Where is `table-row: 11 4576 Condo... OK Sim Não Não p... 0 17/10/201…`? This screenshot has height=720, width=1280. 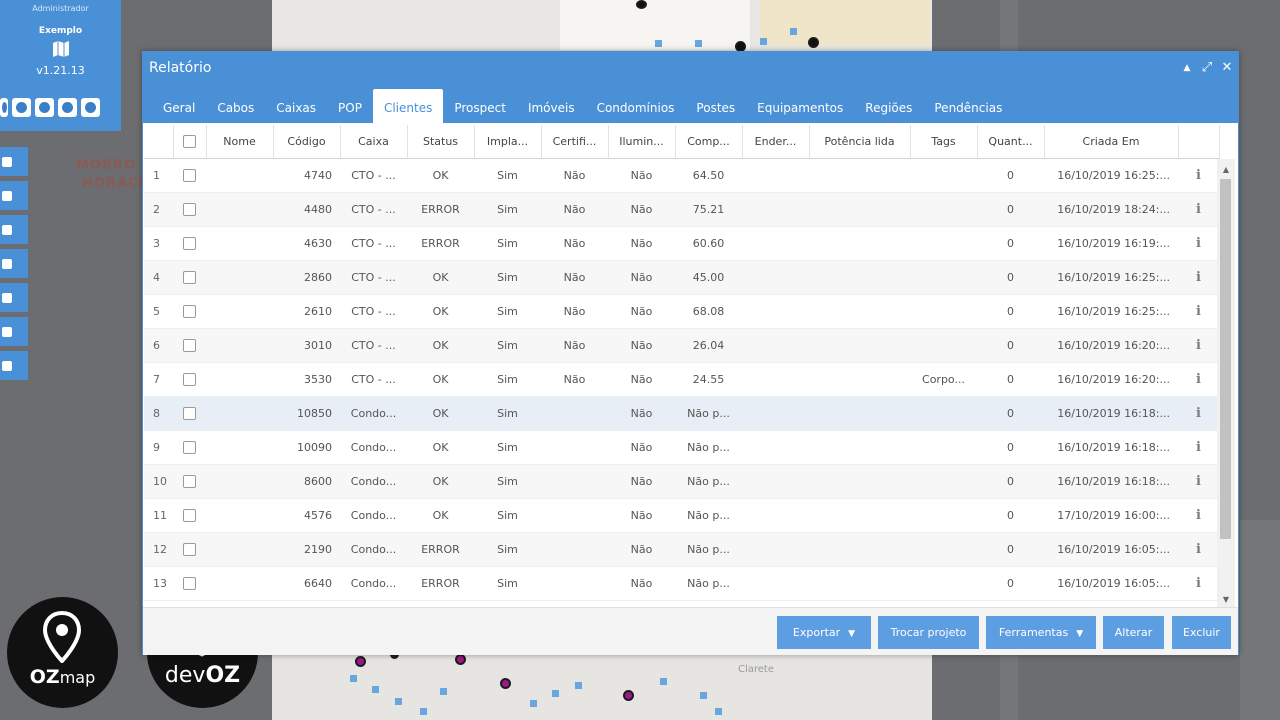
table-row: 11 4576 Condo... OK Sim Não Não p... 0 17/10/201… is located at coordinates (681, 515).